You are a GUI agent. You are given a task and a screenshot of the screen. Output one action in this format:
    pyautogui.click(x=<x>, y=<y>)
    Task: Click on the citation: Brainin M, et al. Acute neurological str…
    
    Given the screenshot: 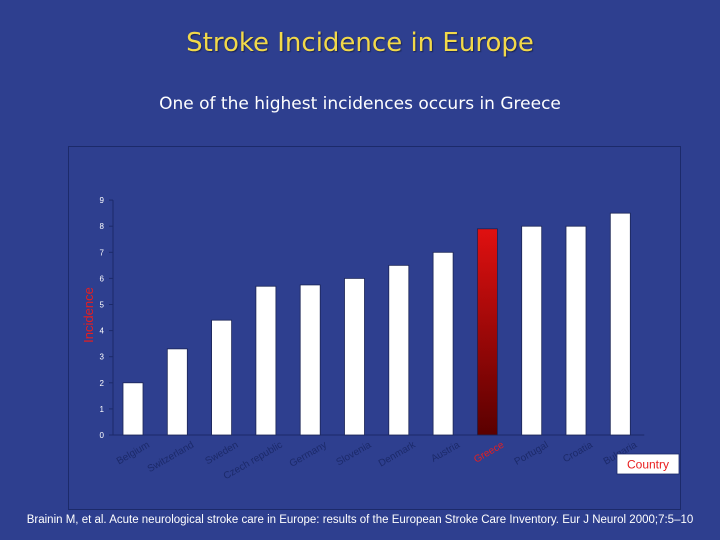 What is the action you would take?
    pyautogui.click(x=360, y=520)
    